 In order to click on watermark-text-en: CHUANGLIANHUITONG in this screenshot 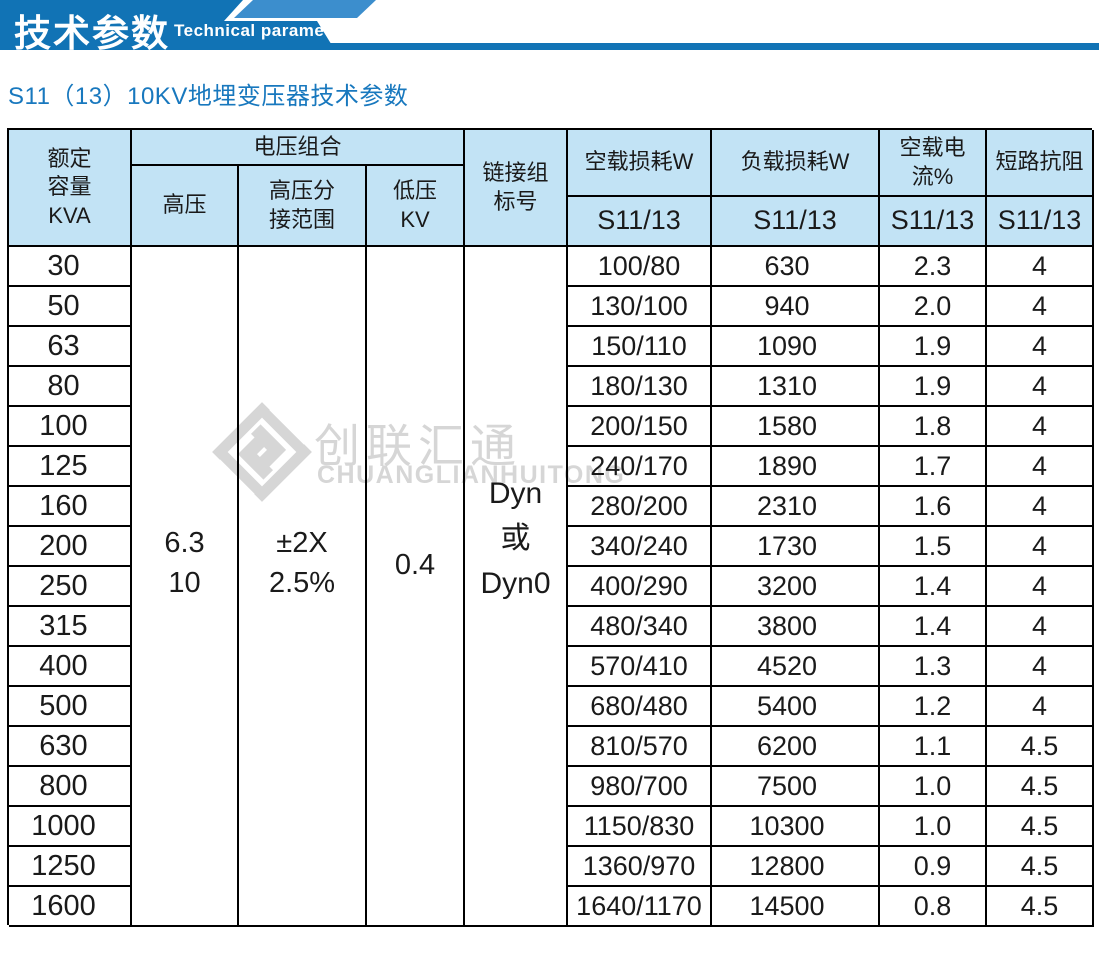, I will do `click(471, 475)`.